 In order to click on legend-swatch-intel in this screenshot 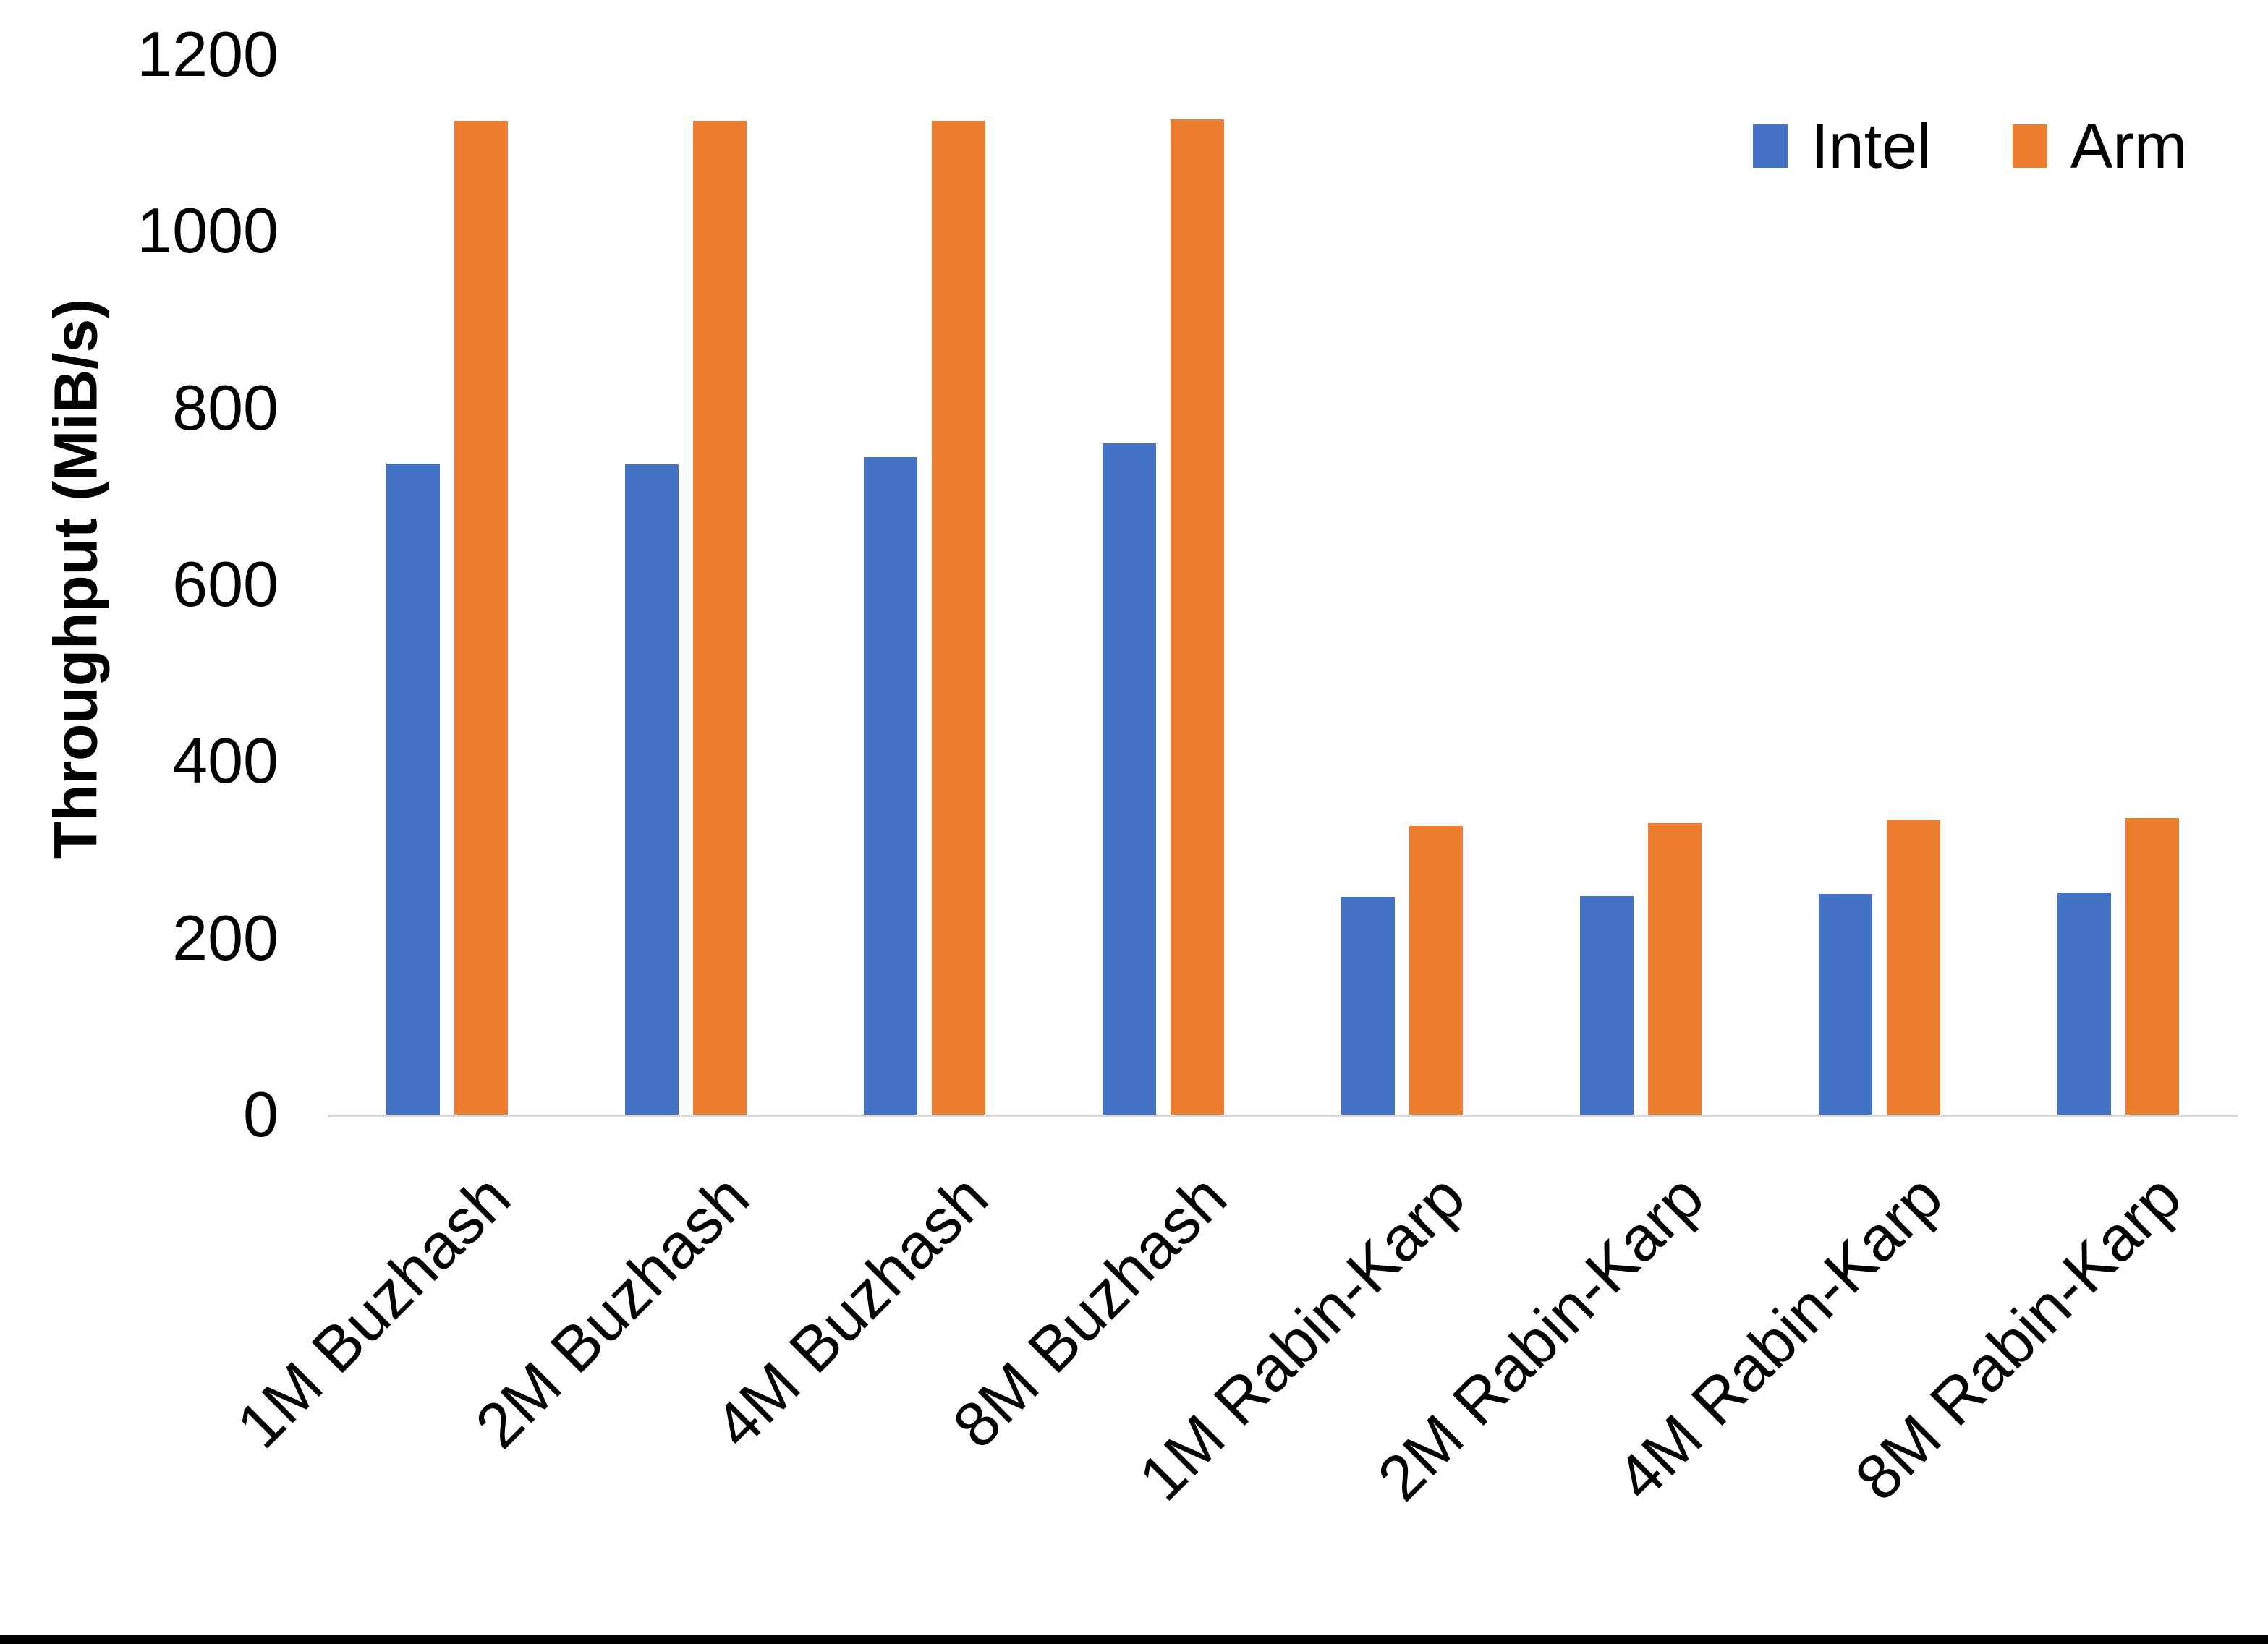, I will do `click(1770, 146)`.